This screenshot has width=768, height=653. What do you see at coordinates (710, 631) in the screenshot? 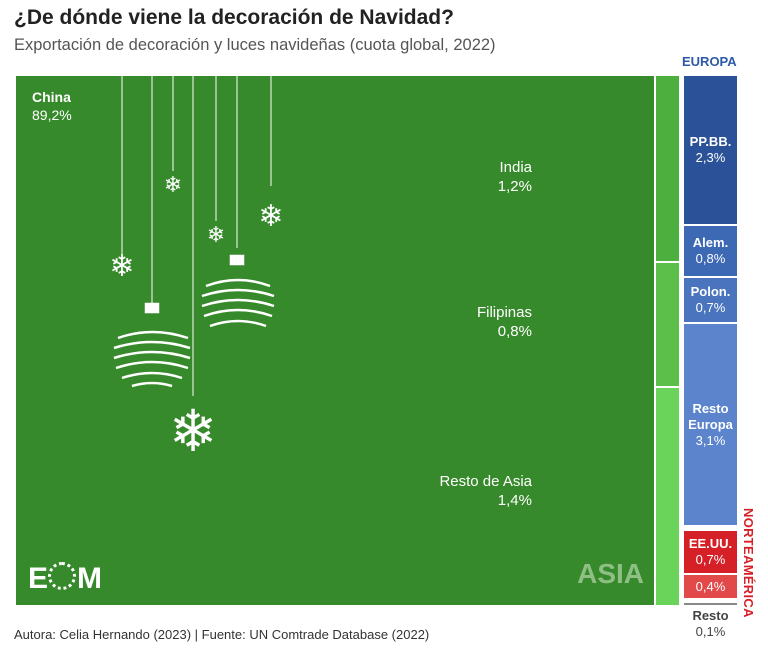
I see `resto-value: 0,1%` at bounding box center [710, 631].